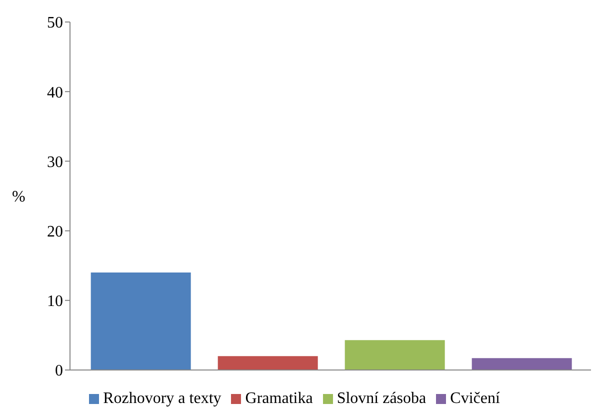 The height and width of the screenshot is (420, 599). I want to click on y-tick-label: 20, so click(55, 231).